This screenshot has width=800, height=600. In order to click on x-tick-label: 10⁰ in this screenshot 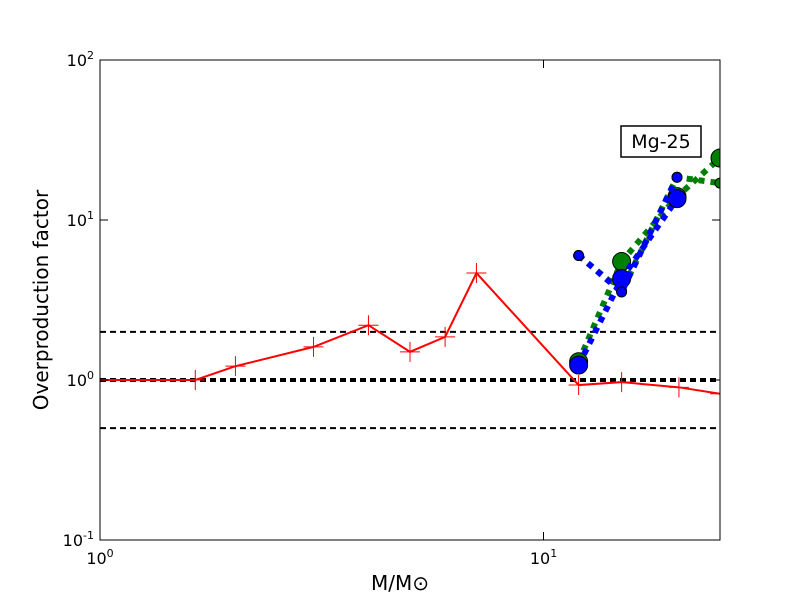, I will do `click(99, 557)`.